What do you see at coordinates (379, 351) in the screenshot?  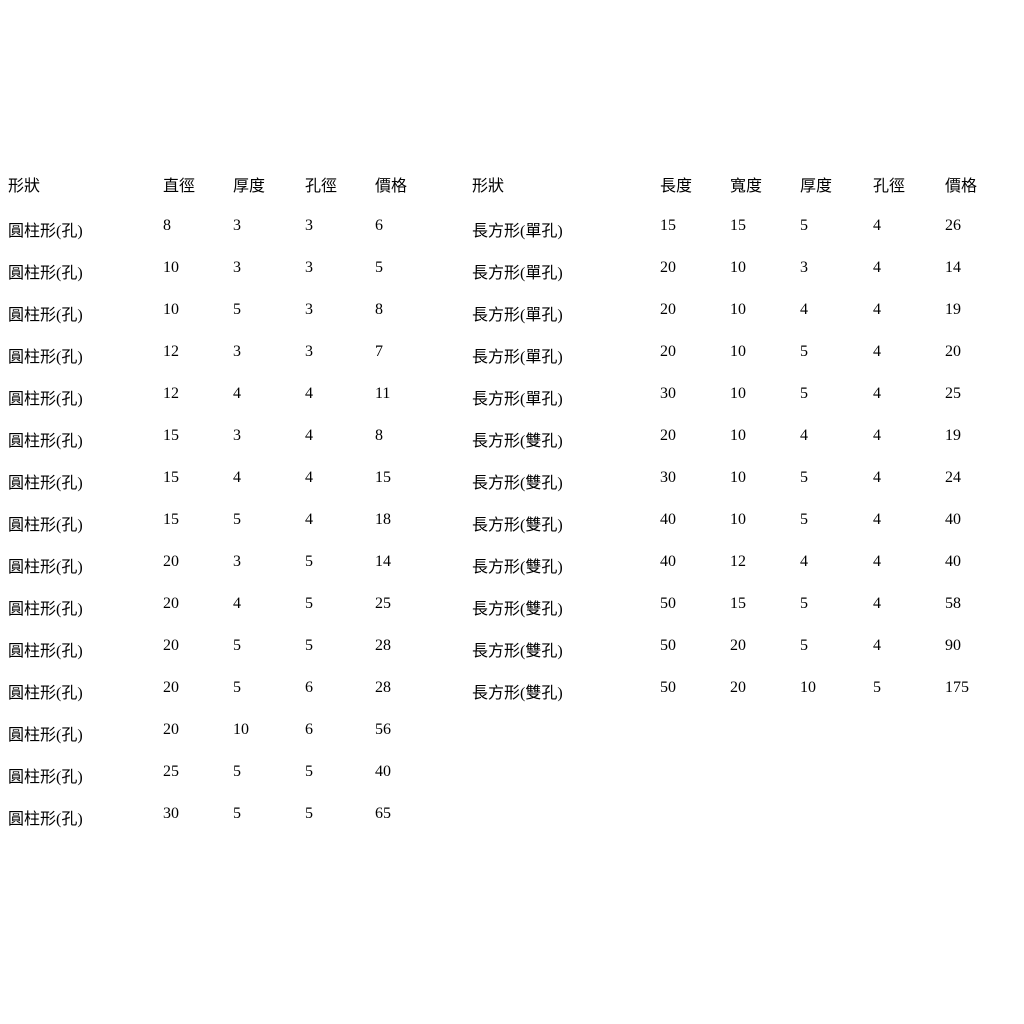 I see `data-cell: 7` at bounding box center [379, 351].